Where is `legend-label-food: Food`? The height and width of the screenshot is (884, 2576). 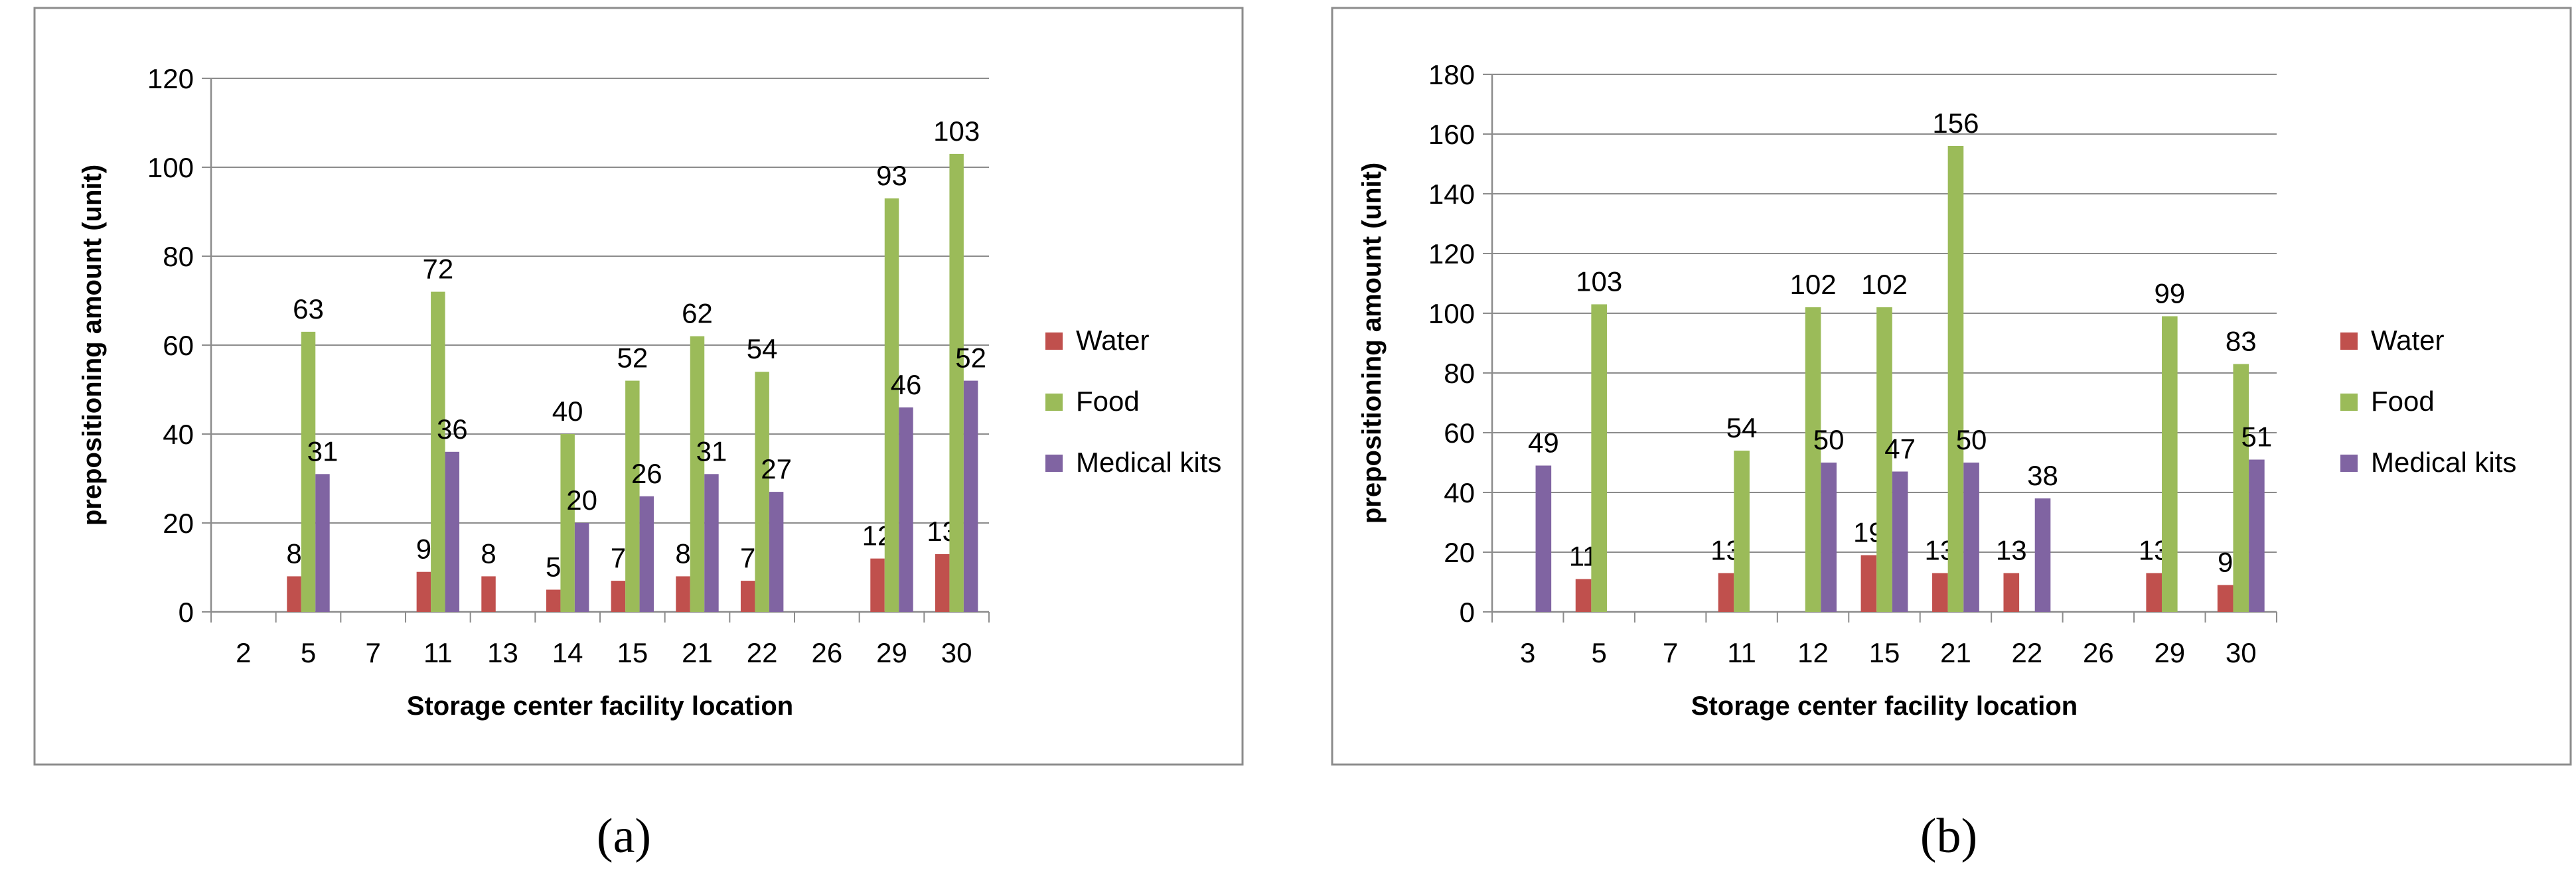
legend-label-food: Food is located at coordinates (2403, 401).